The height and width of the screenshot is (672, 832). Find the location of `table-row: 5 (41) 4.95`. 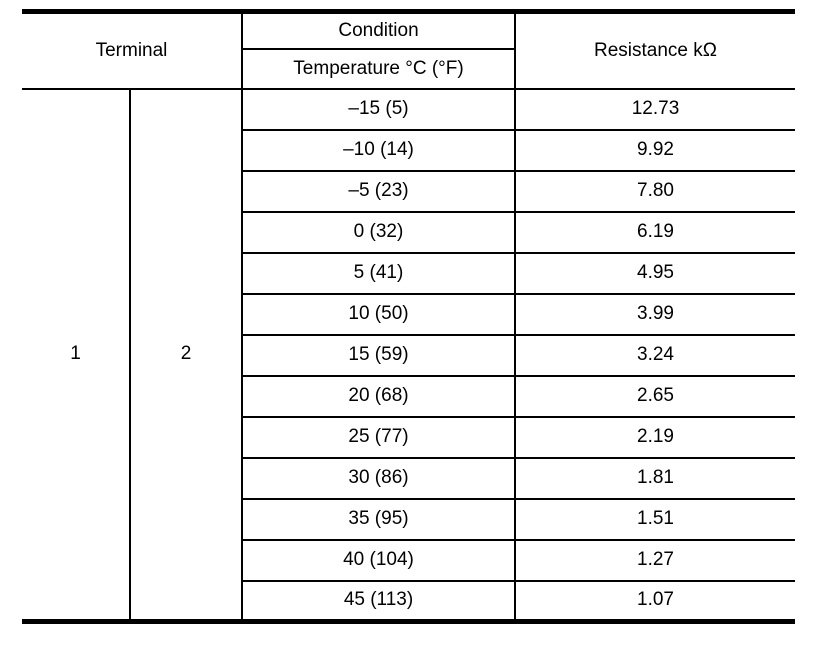

table-row: 5 (41) 4.95 is located at coordinates (408, 273).